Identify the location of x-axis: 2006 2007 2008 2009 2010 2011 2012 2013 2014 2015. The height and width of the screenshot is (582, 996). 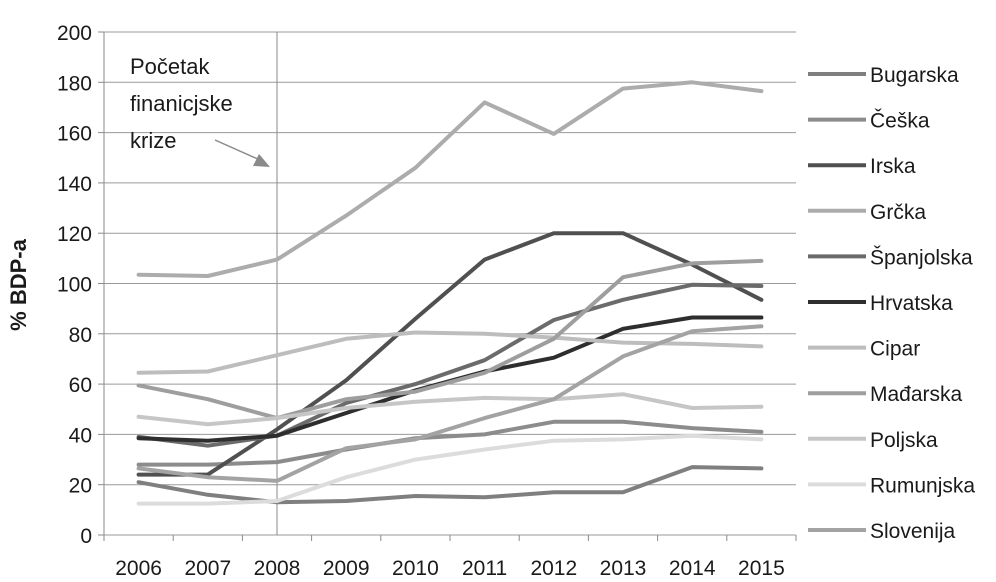
(450, 557).